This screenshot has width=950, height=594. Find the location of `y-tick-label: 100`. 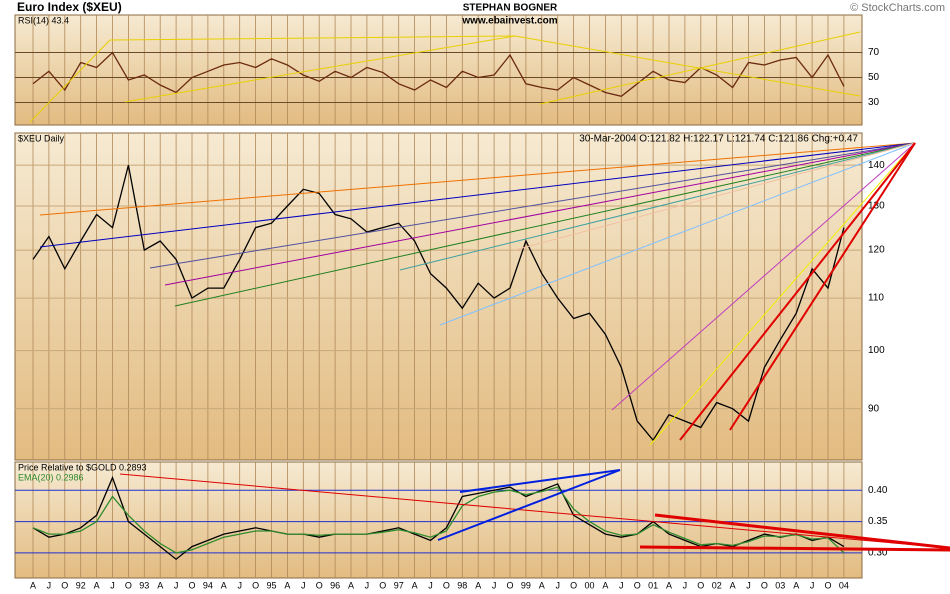

y-tick-label: 100 is located at coordinates (876, 350).